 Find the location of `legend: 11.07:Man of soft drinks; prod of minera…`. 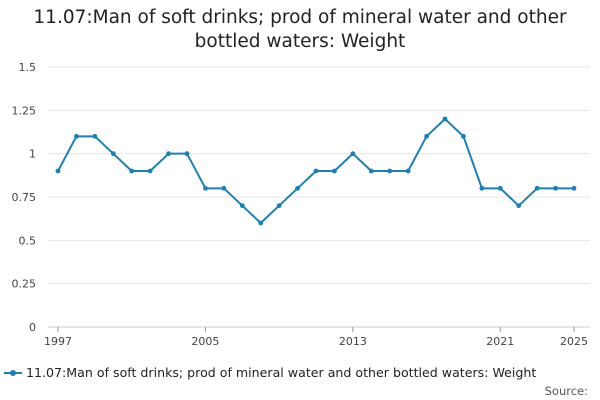

legend: 11.07:Man of soft drinks; prod of minera… is located at coordinates (270, 372).